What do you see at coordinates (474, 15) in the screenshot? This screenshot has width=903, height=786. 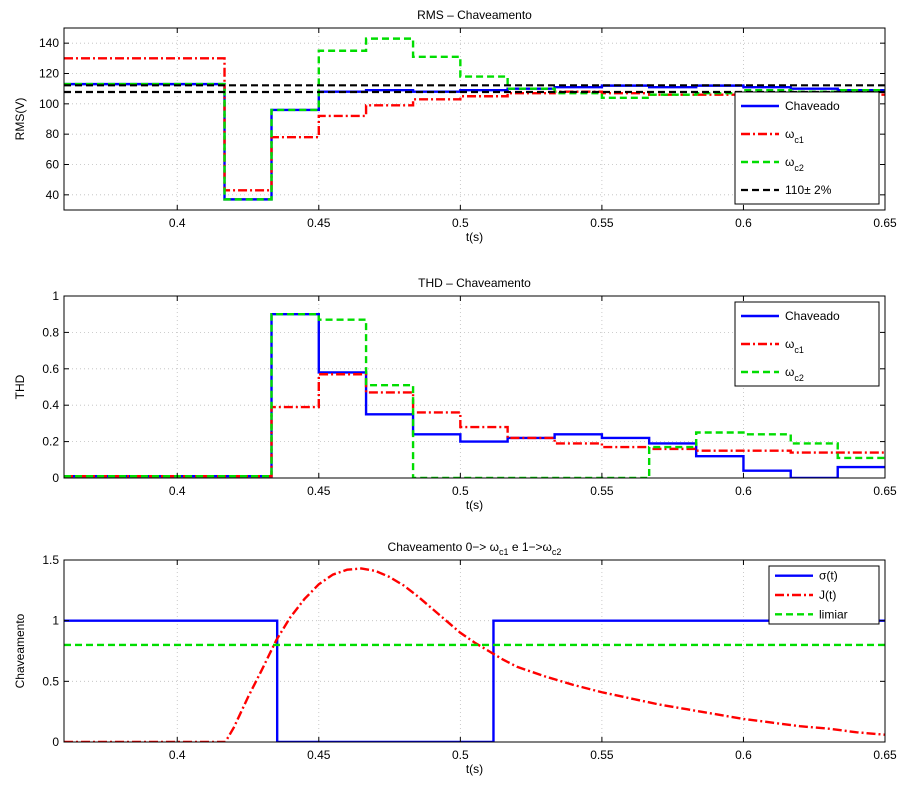 I see `chart-title: RMS – Chaveamento` at bounding box center [474, 15].